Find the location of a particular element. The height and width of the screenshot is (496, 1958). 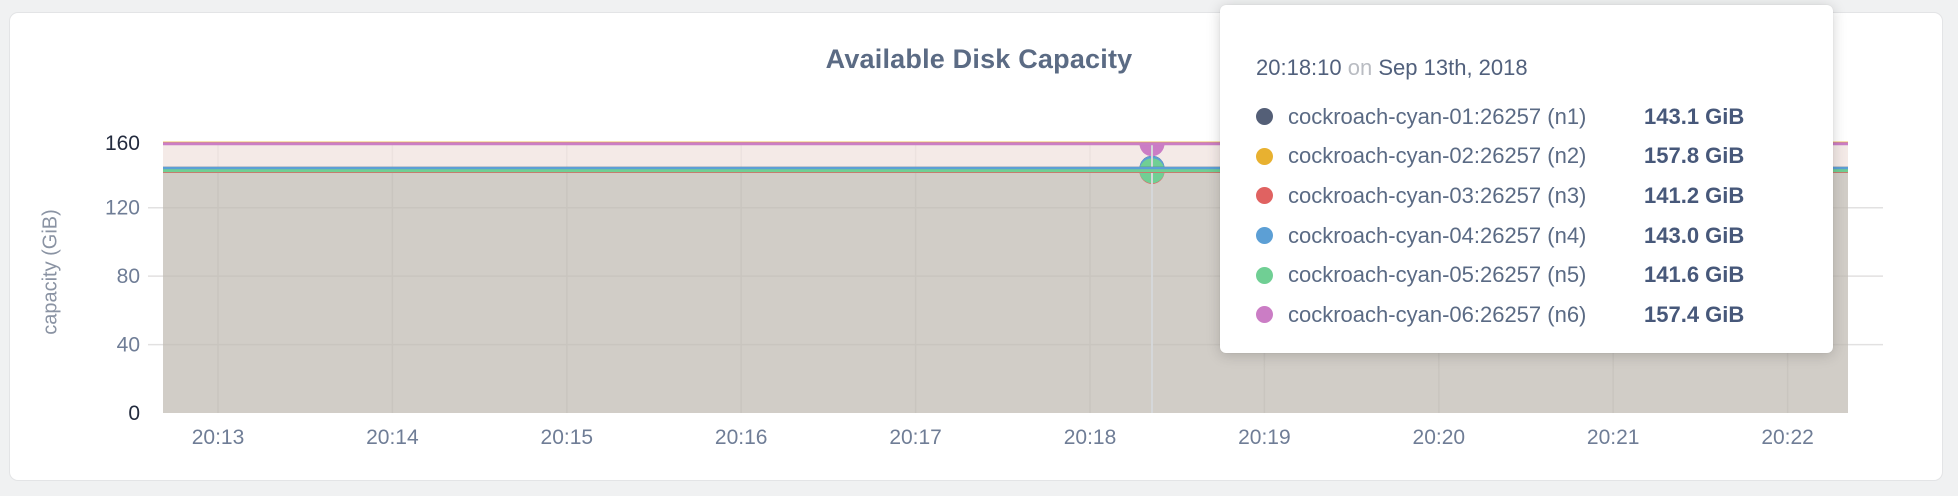

y-tick-label: 160 is located at coordinates (122, 143).